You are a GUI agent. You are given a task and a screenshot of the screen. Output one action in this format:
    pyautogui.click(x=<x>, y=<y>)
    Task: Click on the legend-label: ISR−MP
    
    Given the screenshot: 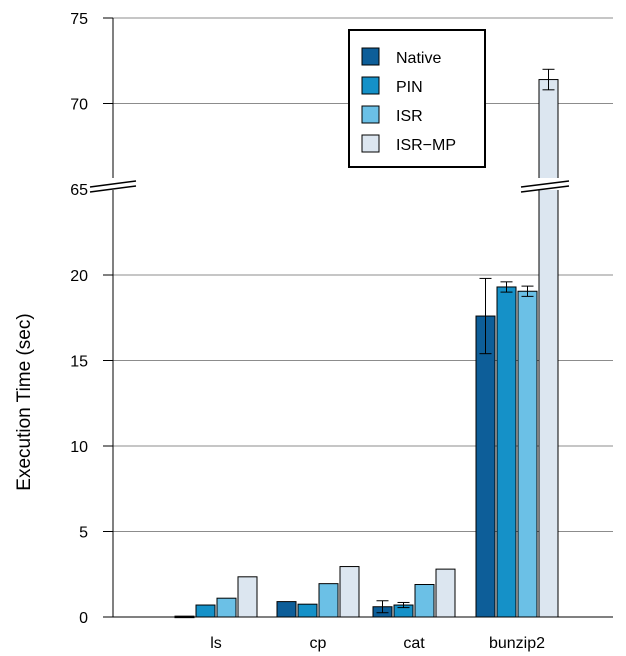 What is the action you would take?
    pyautogui.click(x=426, y=145)
    